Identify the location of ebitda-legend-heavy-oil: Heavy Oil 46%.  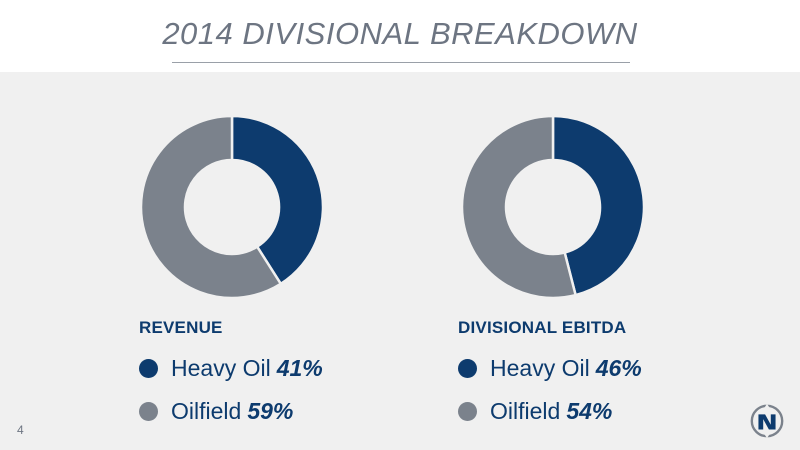
(550, 368).